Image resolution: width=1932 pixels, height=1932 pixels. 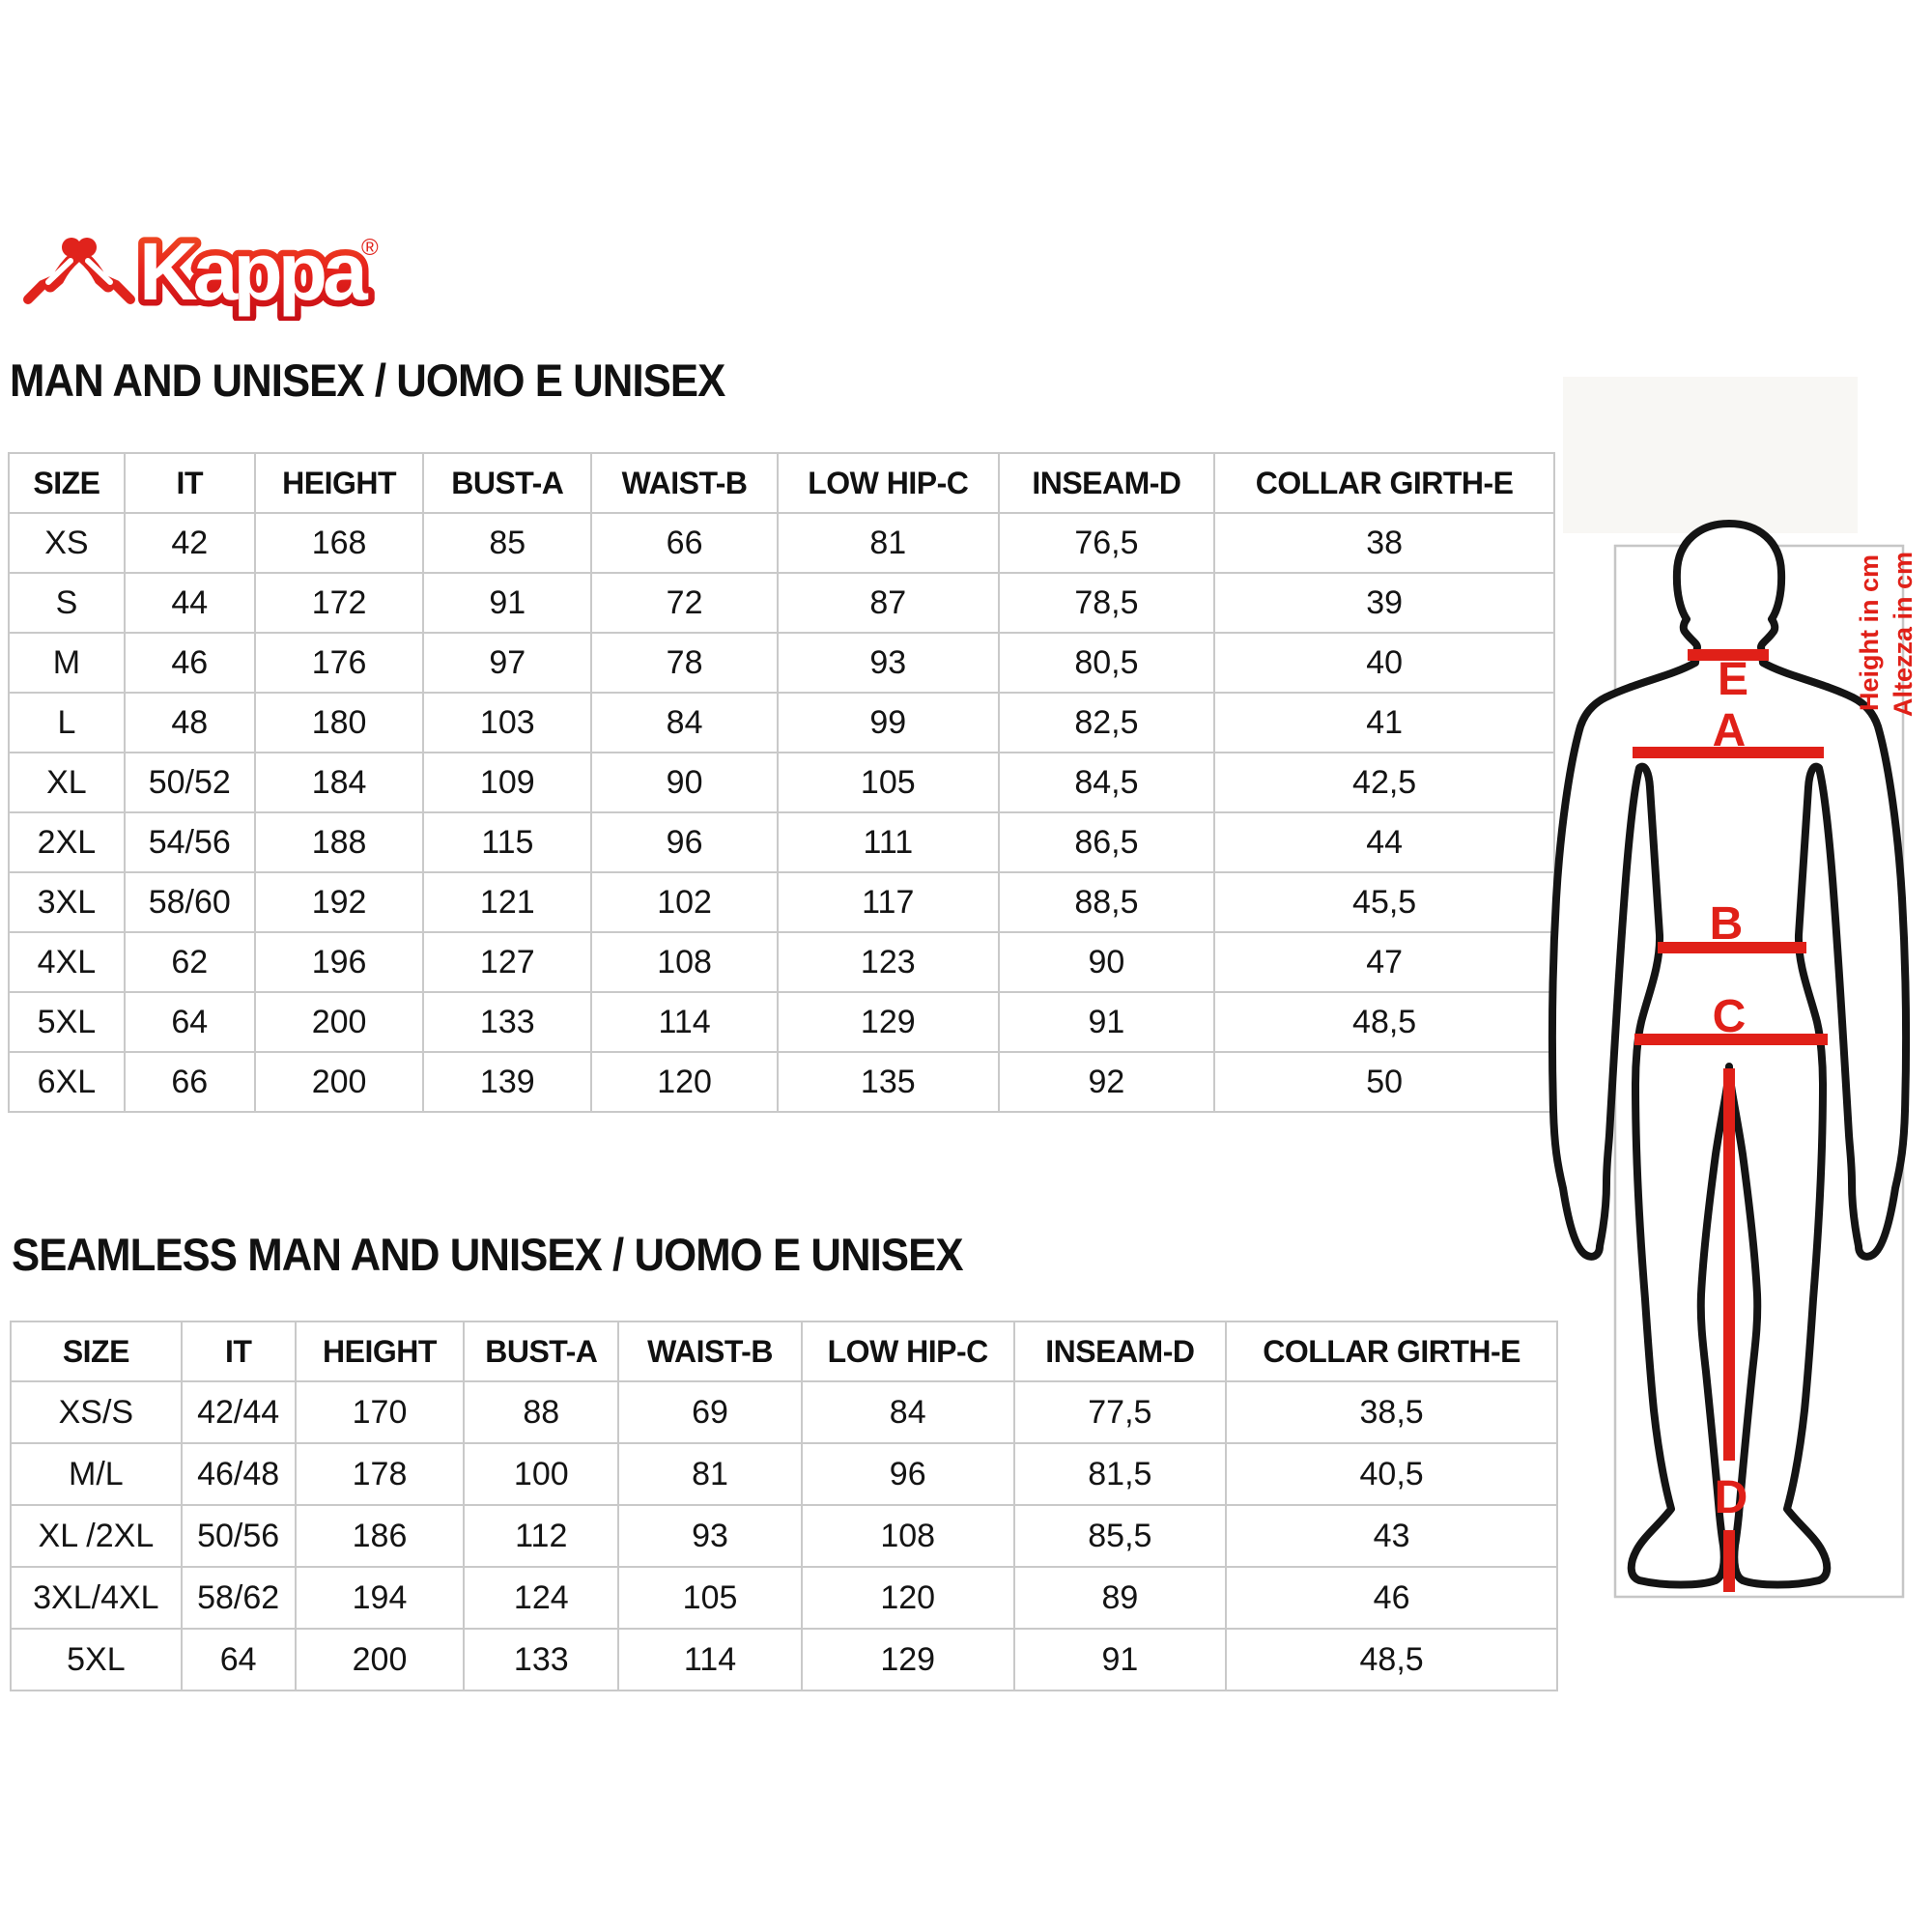 I want to click on label-E: E, so click(x=1733, y=679).